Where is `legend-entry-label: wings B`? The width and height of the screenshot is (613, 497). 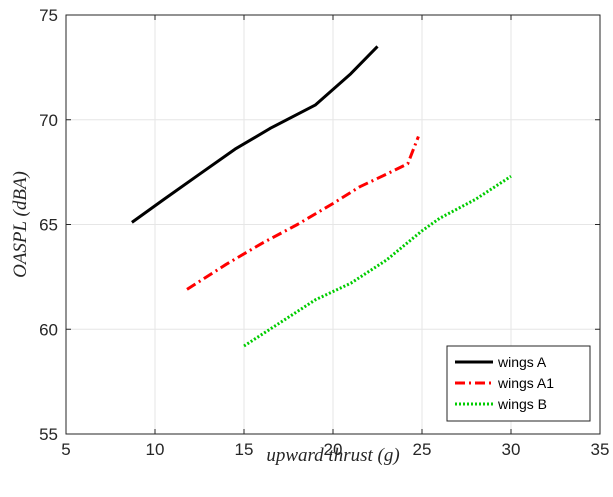
legend-entry-label: wings B is located at coordinates (522, 404).